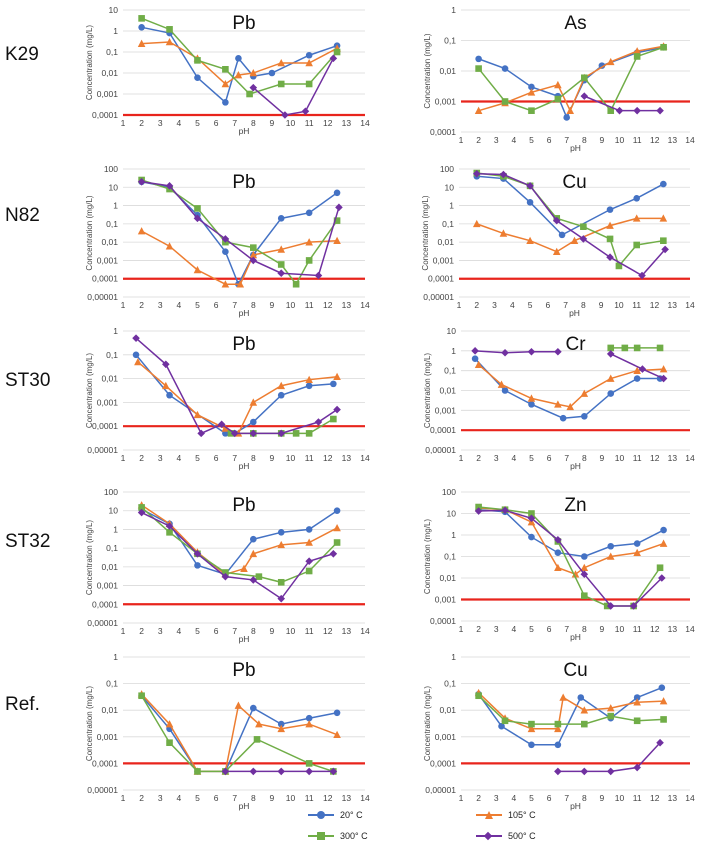 The image size is (704, 848). I want to click on series-line-c20, so click(570, 716).